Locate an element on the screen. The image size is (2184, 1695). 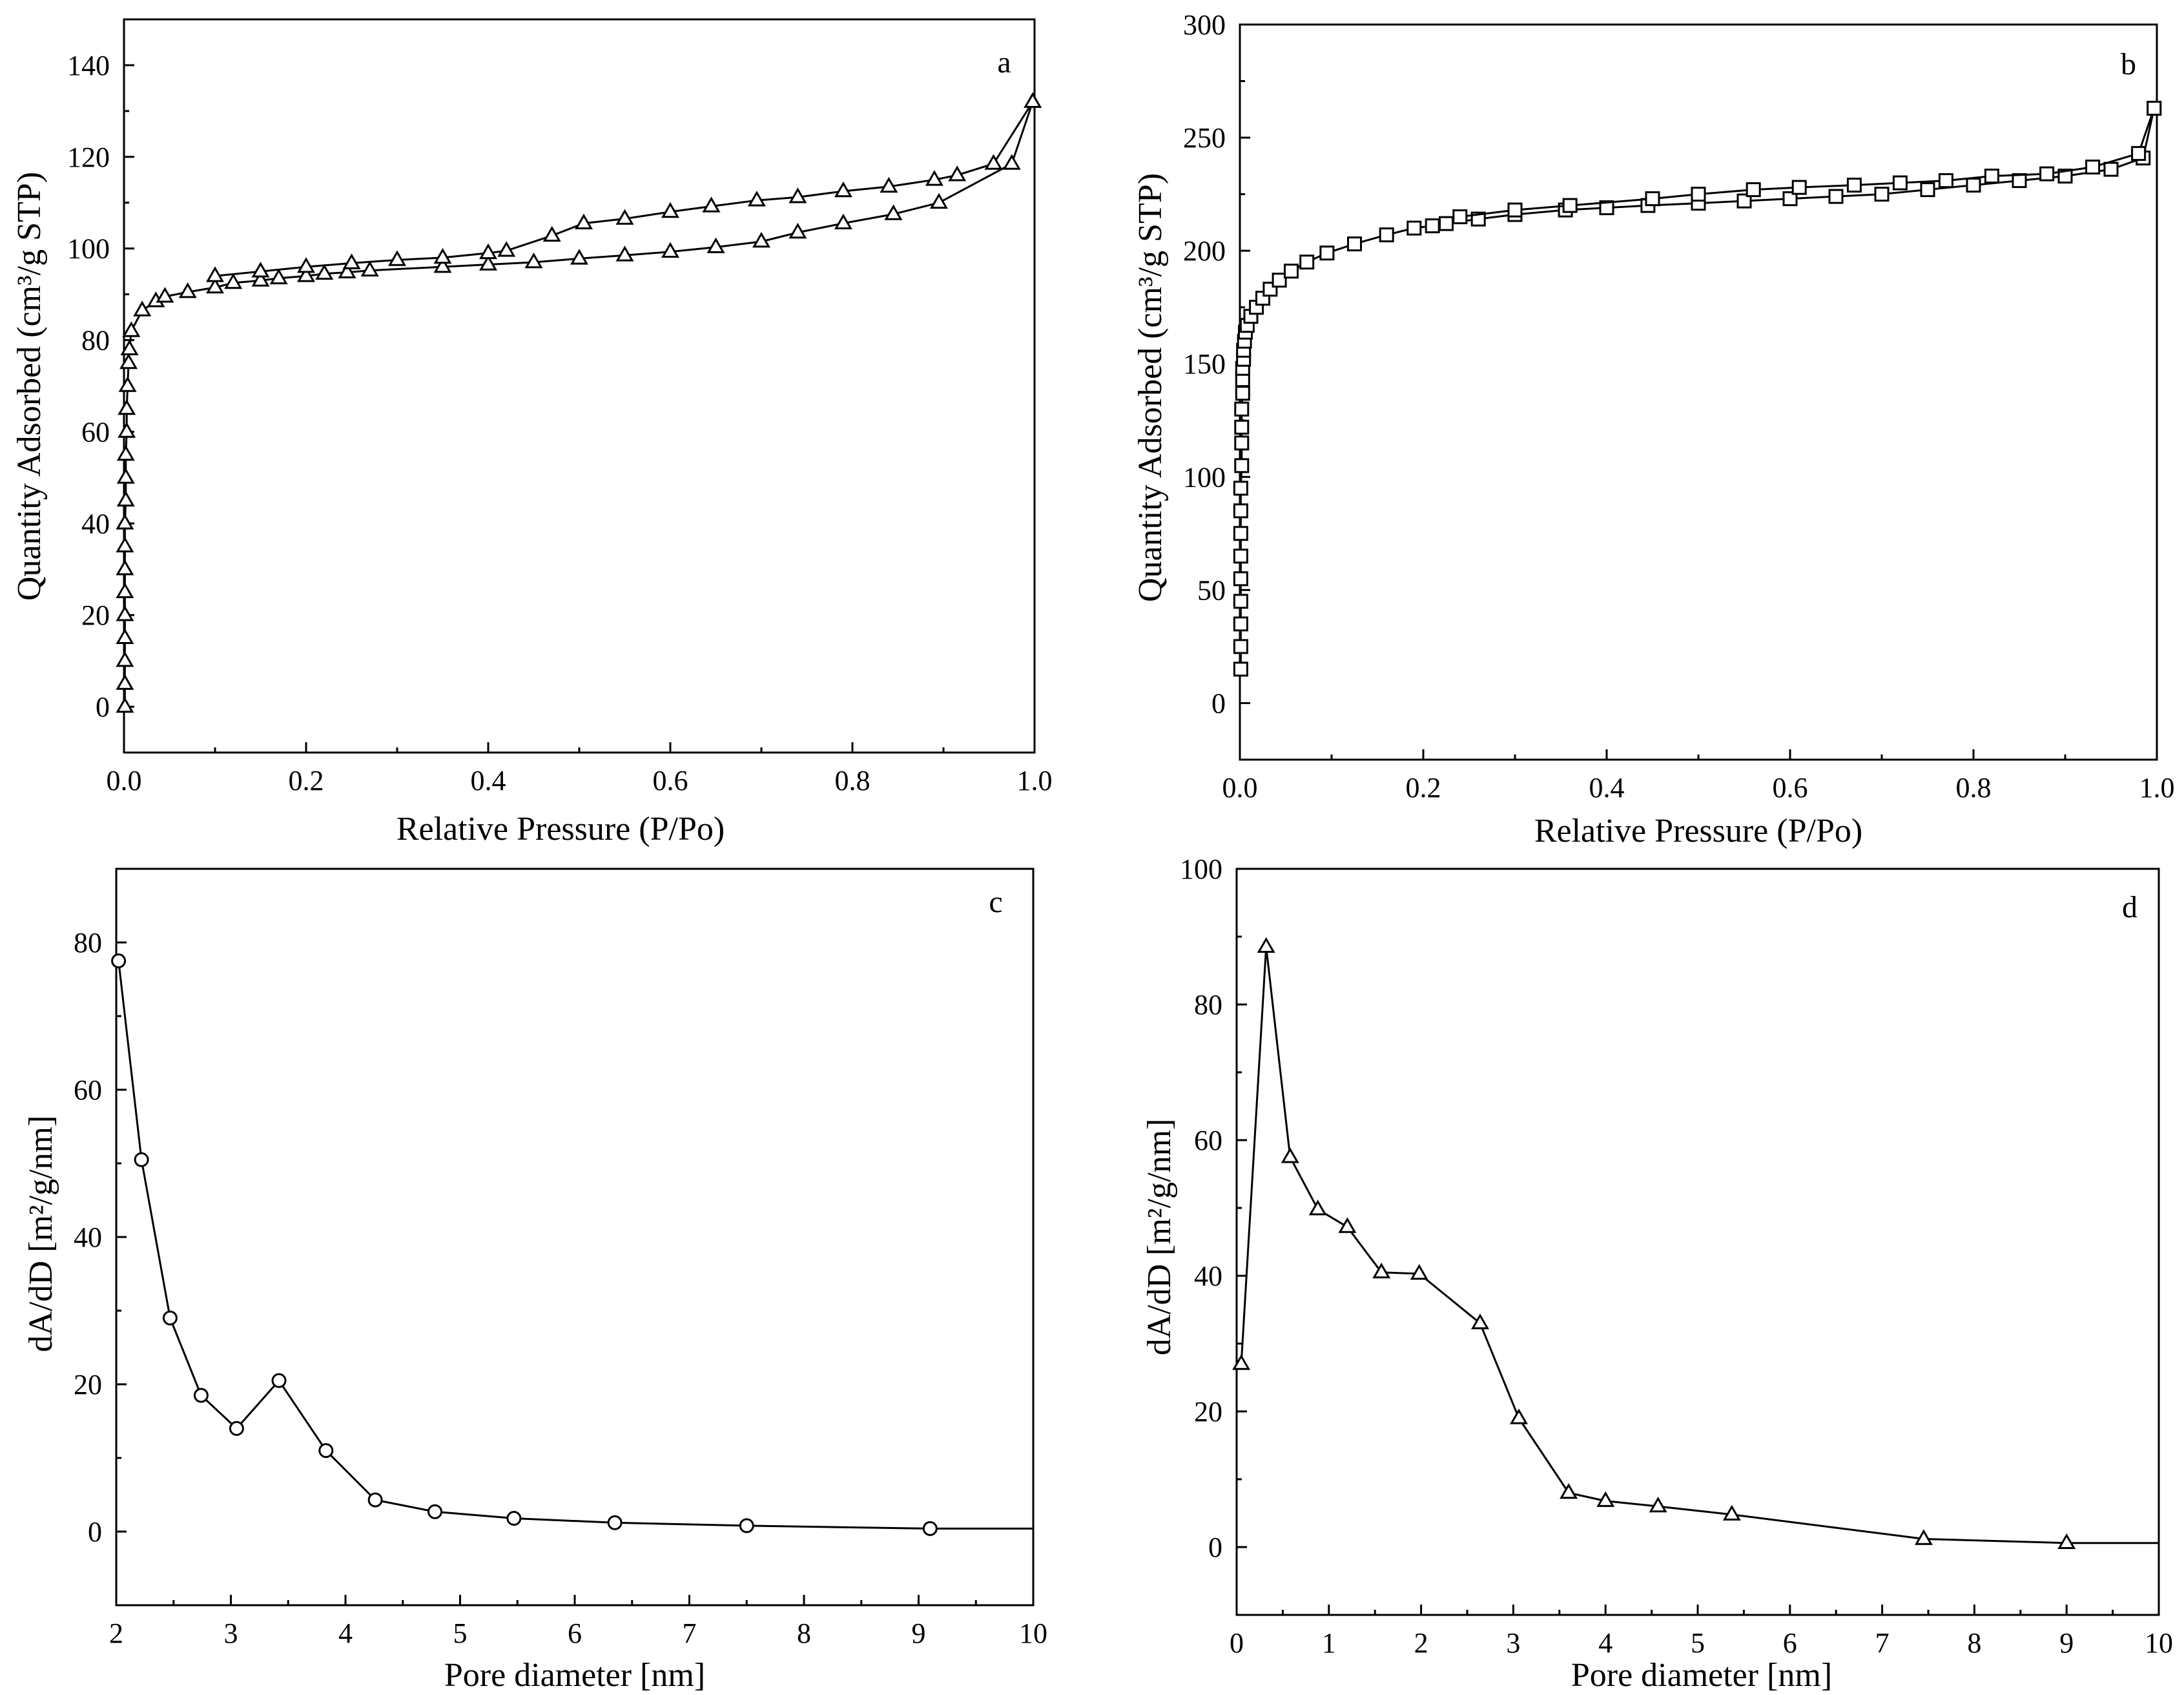
x-tick-label: 8 is located at coordinates (804, 1633).